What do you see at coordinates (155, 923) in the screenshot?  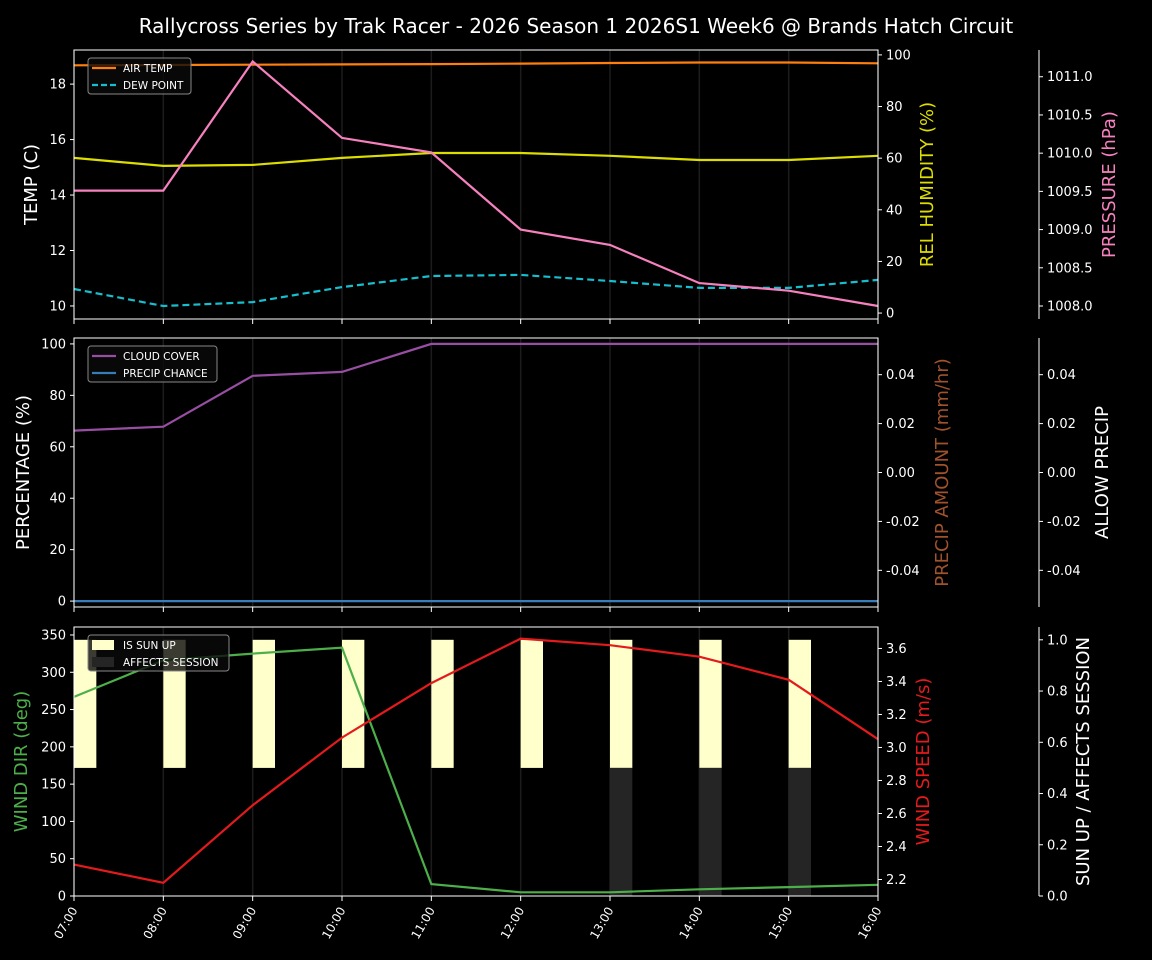 I see `x-tick-label: 08:00` at bounding box center [155, 923].